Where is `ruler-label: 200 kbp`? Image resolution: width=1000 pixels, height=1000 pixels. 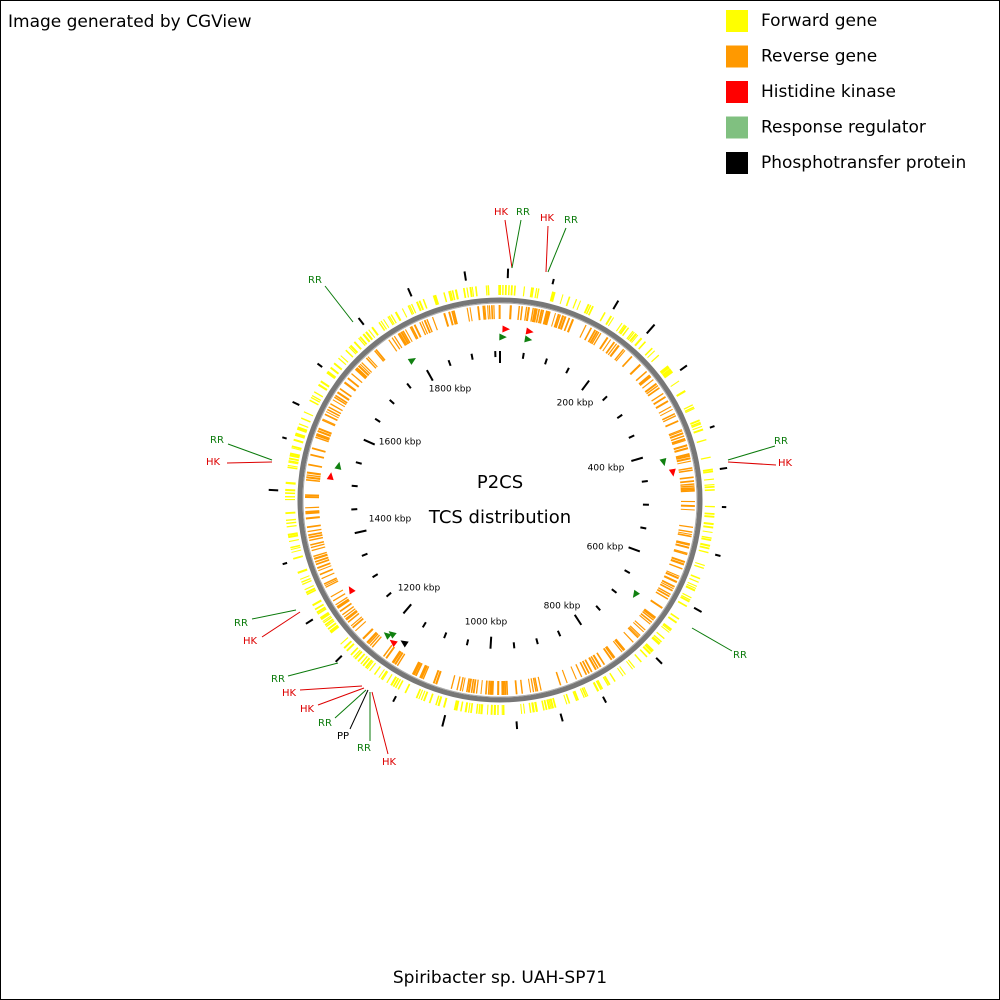 ruler-label: 200 kbp is located at coordinates (575, 404).